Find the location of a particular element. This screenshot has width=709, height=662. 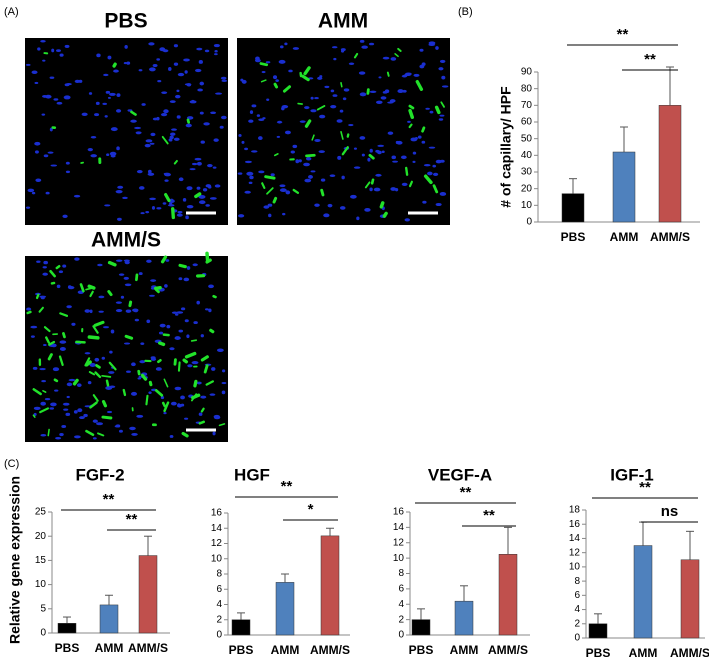

x-tick-label: AMM/S is located at coordinates (508, 650).